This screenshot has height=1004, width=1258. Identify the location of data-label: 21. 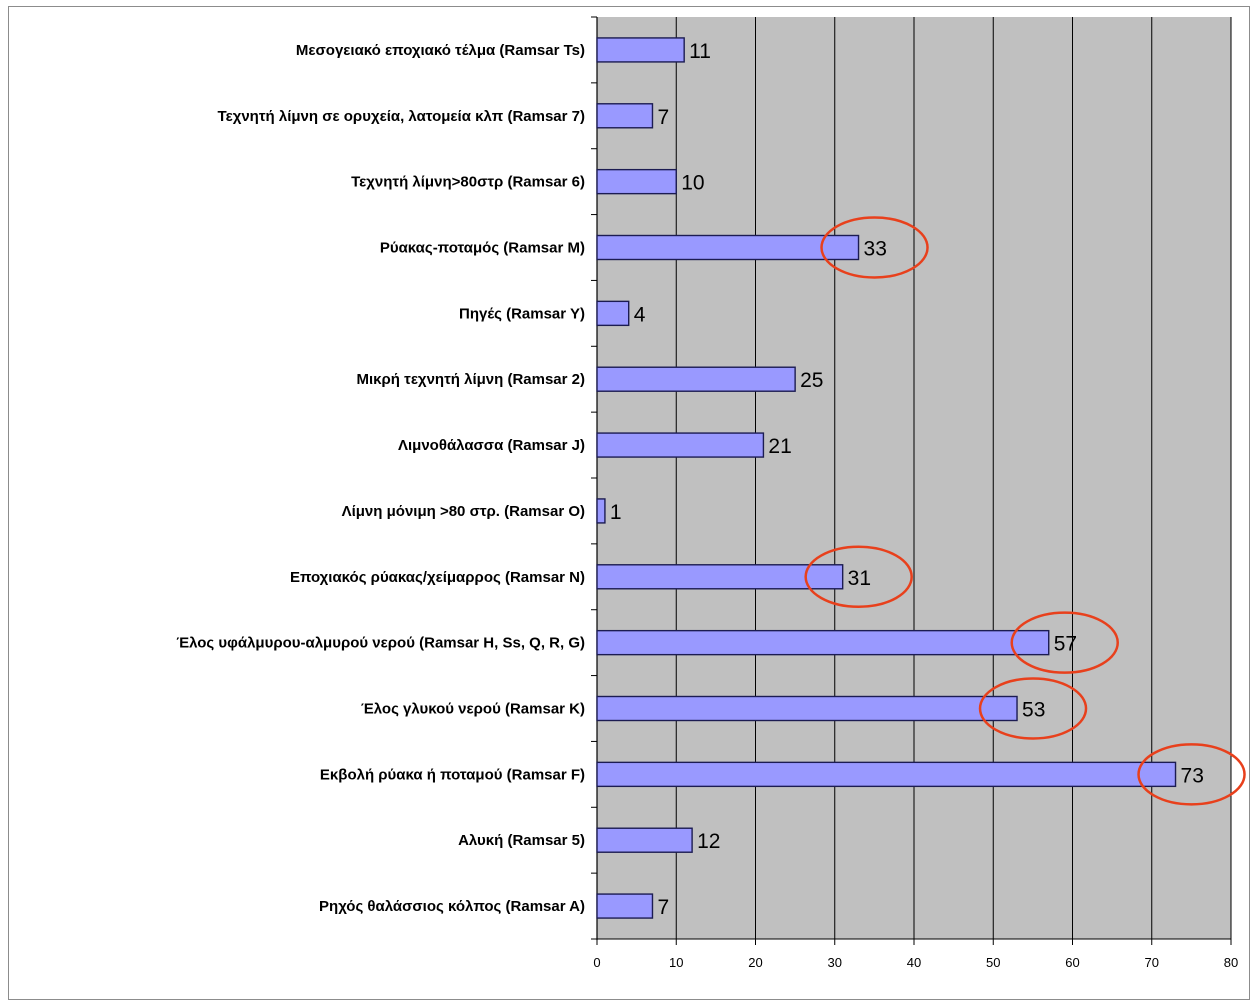
(779, 446).